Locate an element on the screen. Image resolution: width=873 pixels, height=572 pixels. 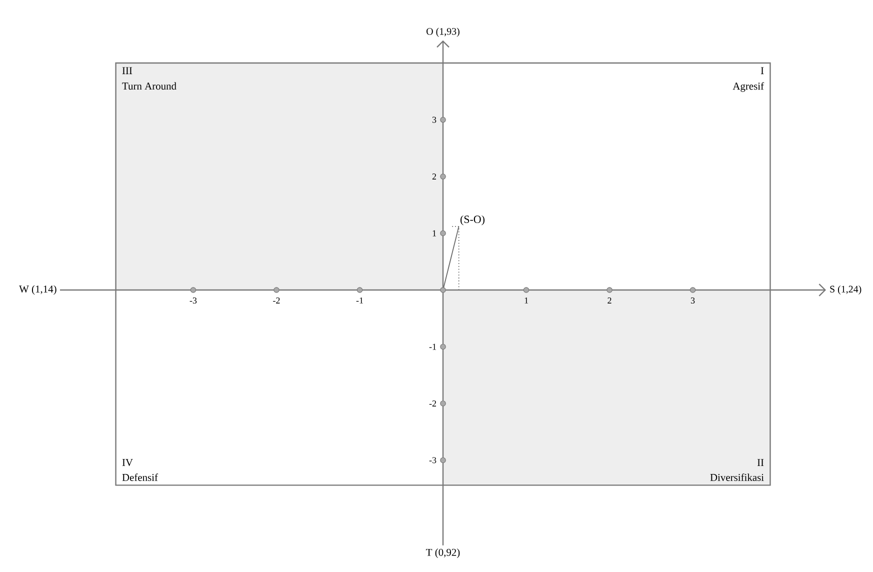
x-tick-label: 3 is located at coordinates (692, 301).